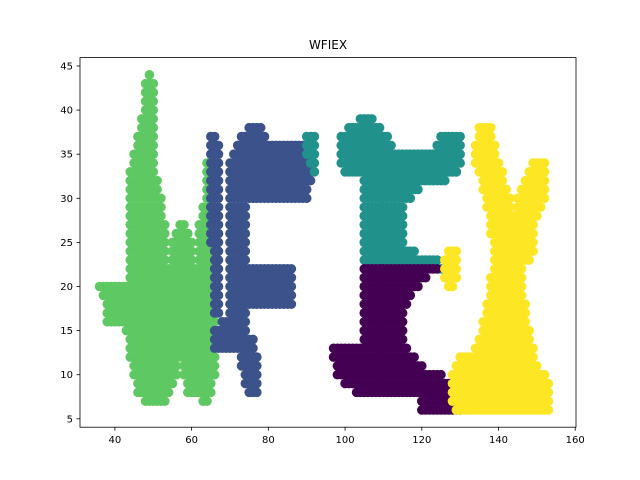 The width and height of the screenshot is (640, 480). What do you see at coordinates (191, 440) in the screenshot?
I see `x-tick-label: 60` at bounding box center [191, 440].